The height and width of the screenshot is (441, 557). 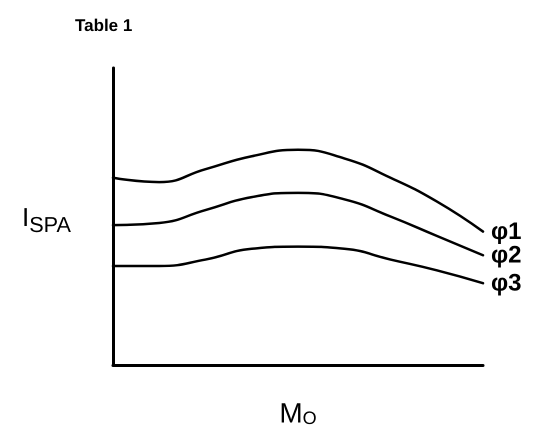 I want to click on chart-title: Table 1, so click(x=103, y=25).